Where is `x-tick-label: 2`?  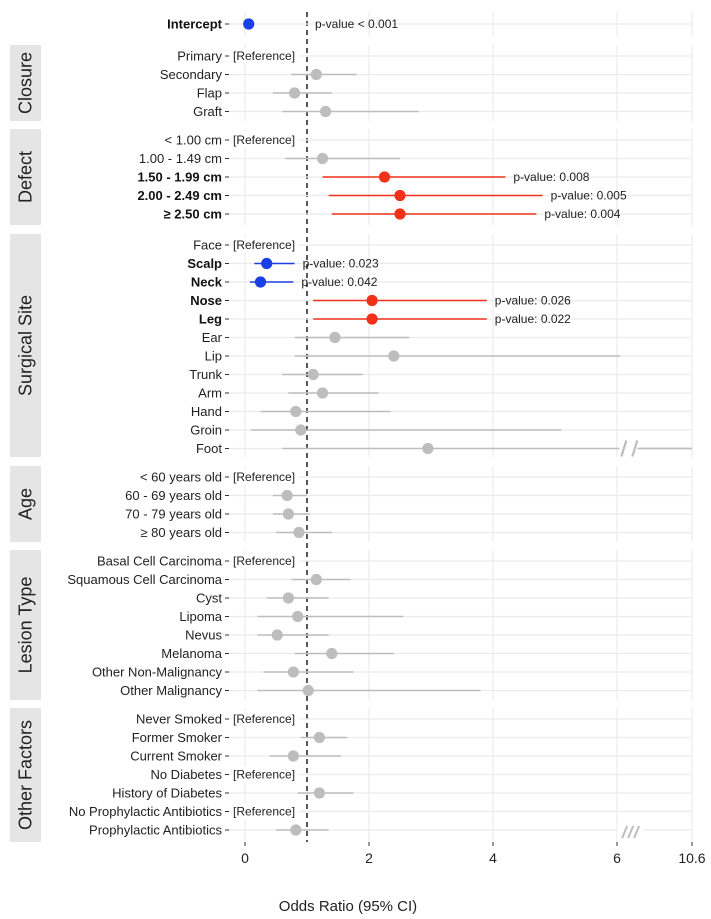
x-tick-label: 2 is located at coordinates (369, 858).